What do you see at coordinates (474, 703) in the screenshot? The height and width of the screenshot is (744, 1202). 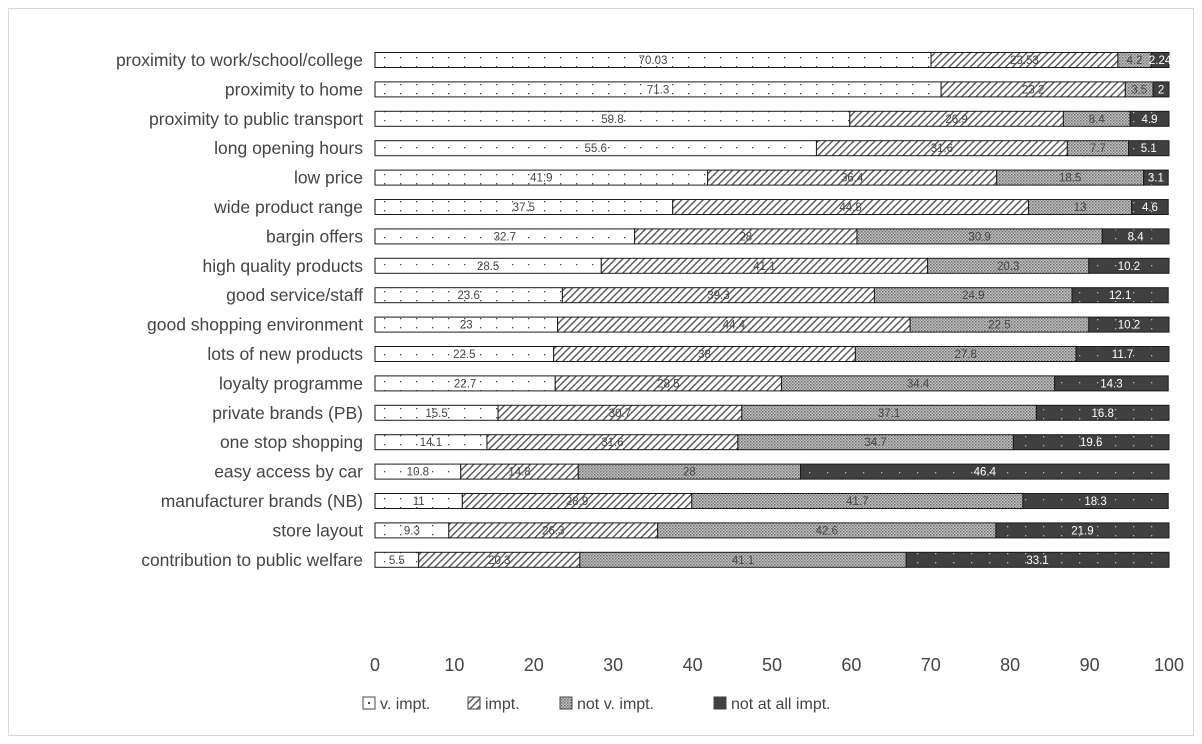 I see `legend-swatch-impt` at bounding box center [474, 703].